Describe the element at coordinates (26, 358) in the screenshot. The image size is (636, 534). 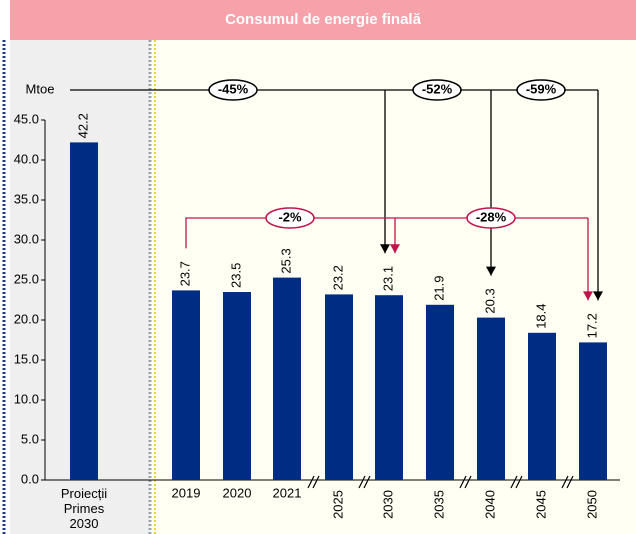
I see `y-tick-label: 15.0` at that location.